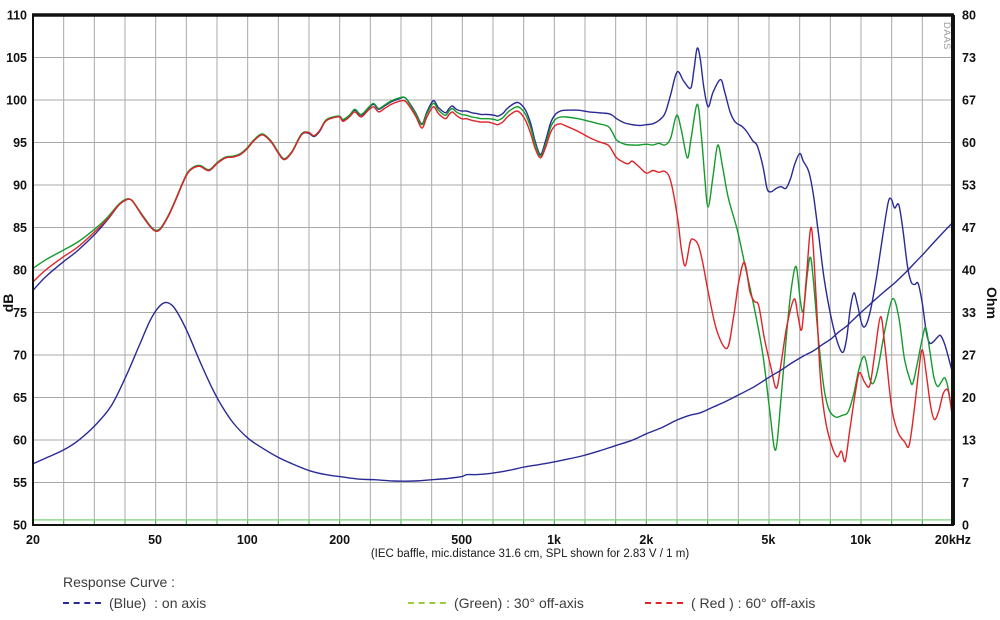  What do you see at coordinates (20, 186) in the screenshot?
I see `y-left-tick-label: 90` at bounding box center [20, 186].